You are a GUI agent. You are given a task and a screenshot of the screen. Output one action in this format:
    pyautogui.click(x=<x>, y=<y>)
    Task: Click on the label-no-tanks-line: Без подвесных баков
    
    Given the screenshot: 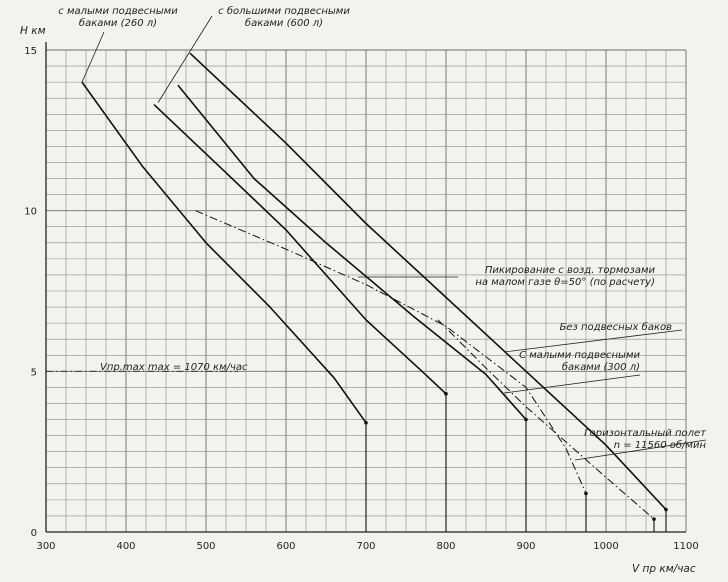 What is the action you would take?
    pyautogui.click(x=616, y=327)
    